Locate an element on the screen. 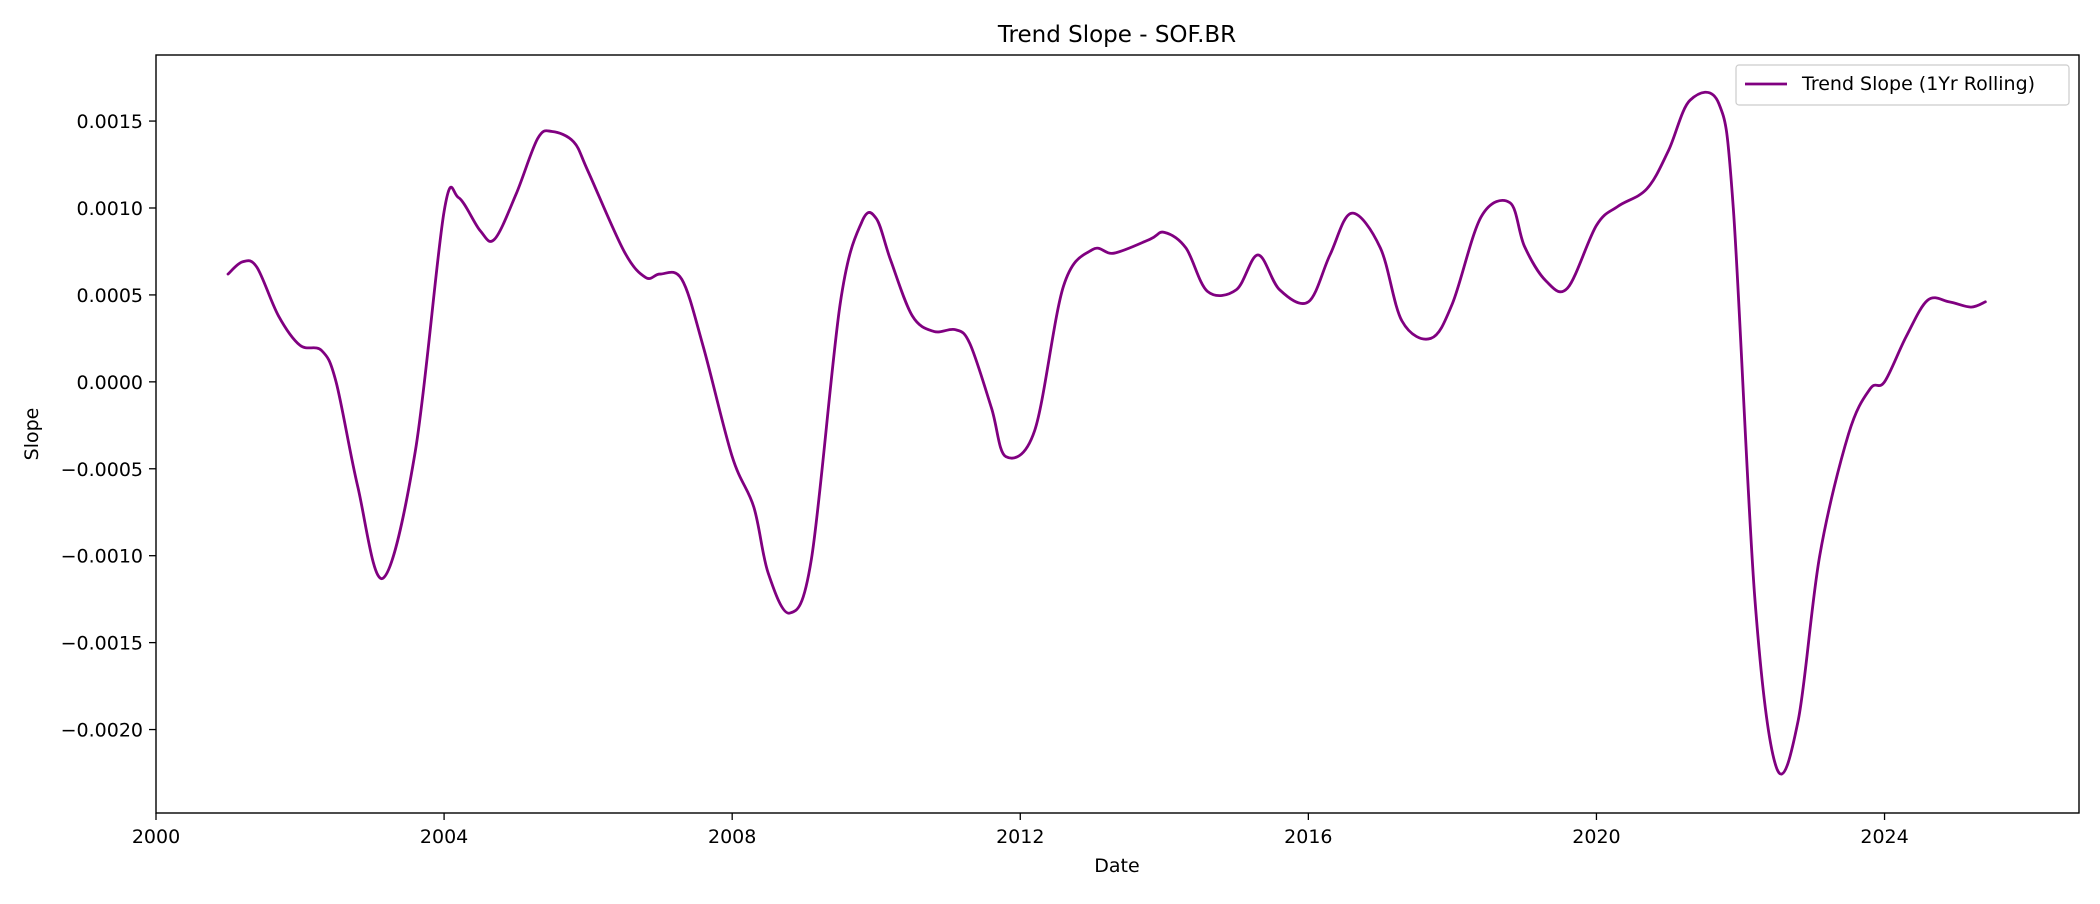 The image size is (2100, 904). x-tick-label: 2000 is located at coordinates (156, 837).